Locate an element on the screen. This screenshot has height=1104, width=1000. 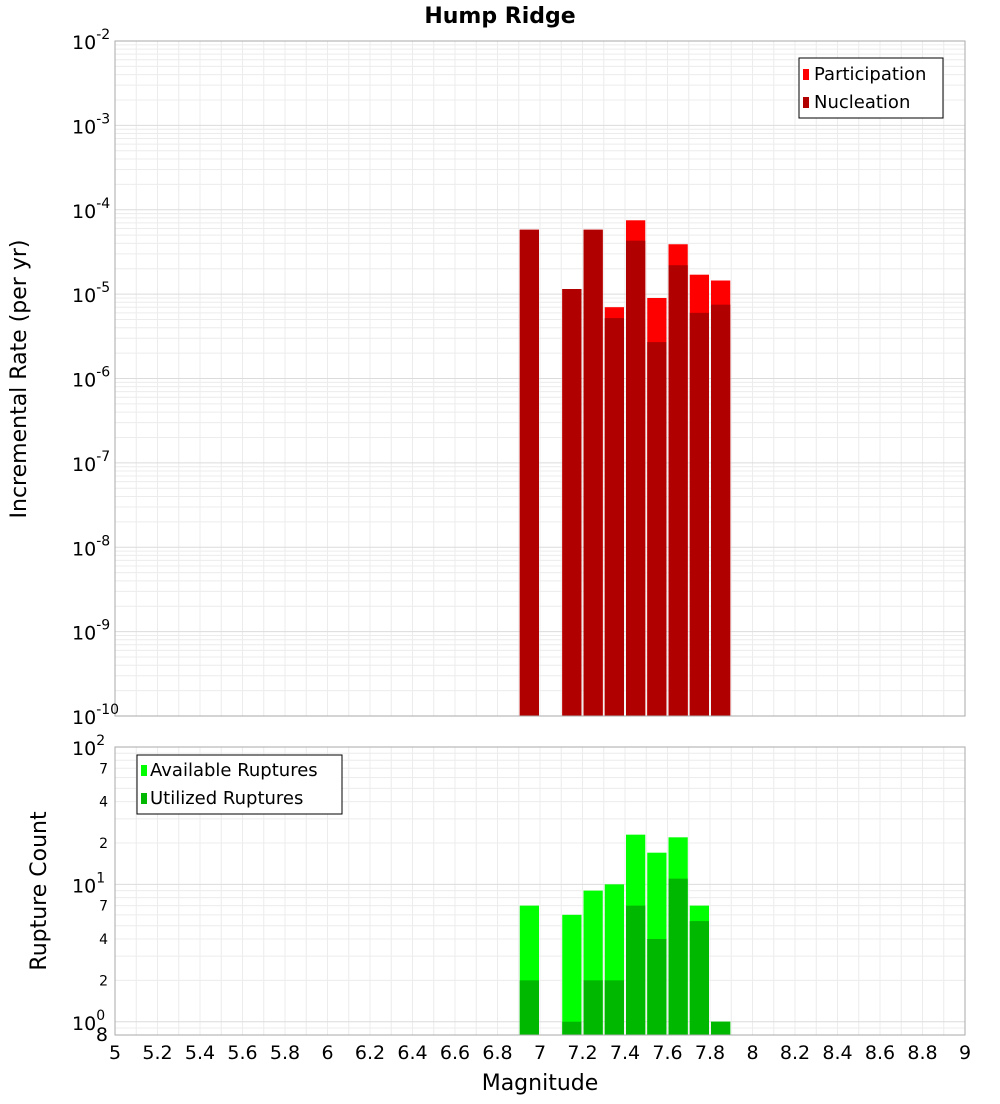
x-tick-label: 5.4 is located at coordinates (200, 1053).